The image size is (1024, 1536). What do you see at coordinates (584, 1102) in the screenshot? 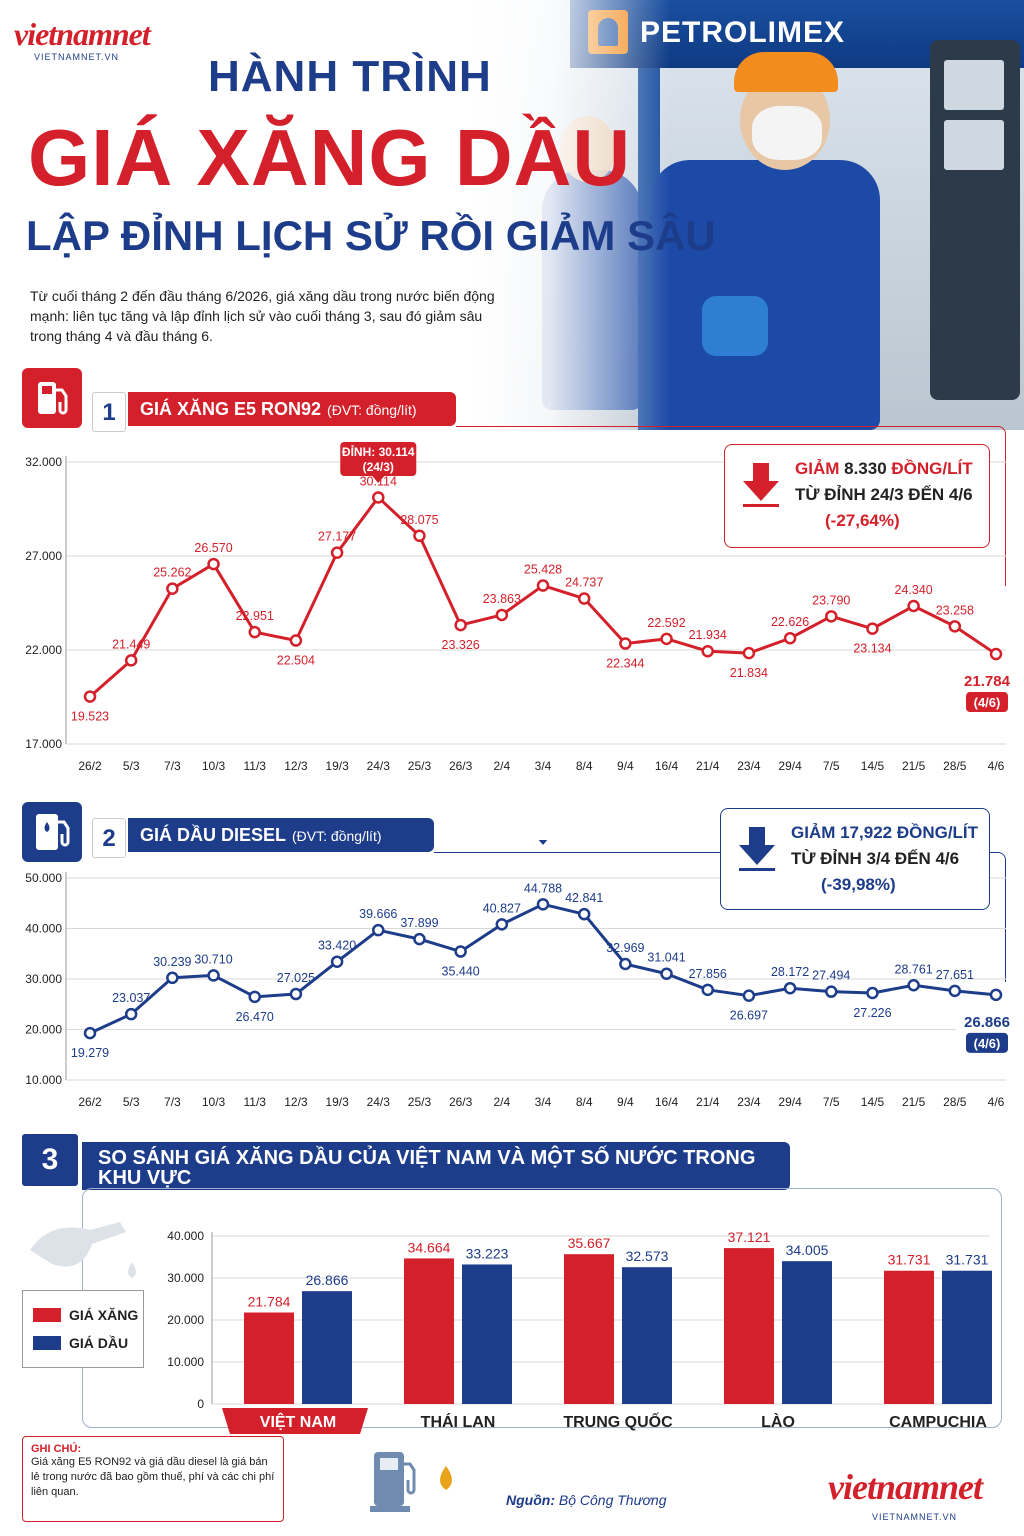
I see `x-tick-label: 8/4` at bounding box center [584, 1102].